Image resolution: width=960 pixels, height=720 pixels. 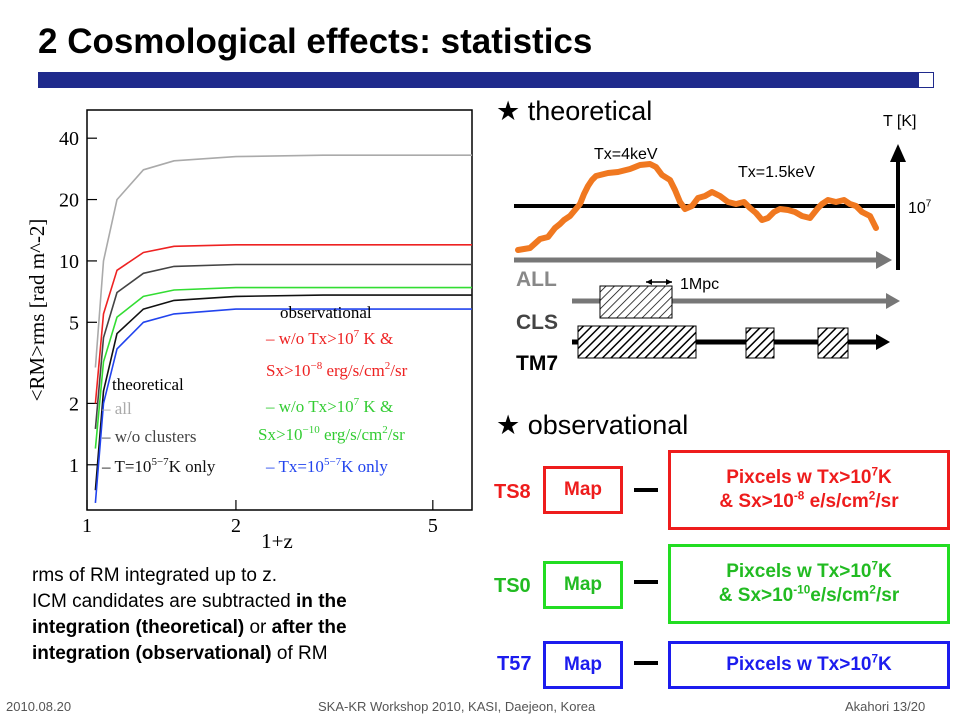 What do you see at coordinates (809, 594) in the screenshot?
I see `ts0-pixcels-line2: & Sx>10-10e/s/cm2/sr` at bounding box center [809, 594].